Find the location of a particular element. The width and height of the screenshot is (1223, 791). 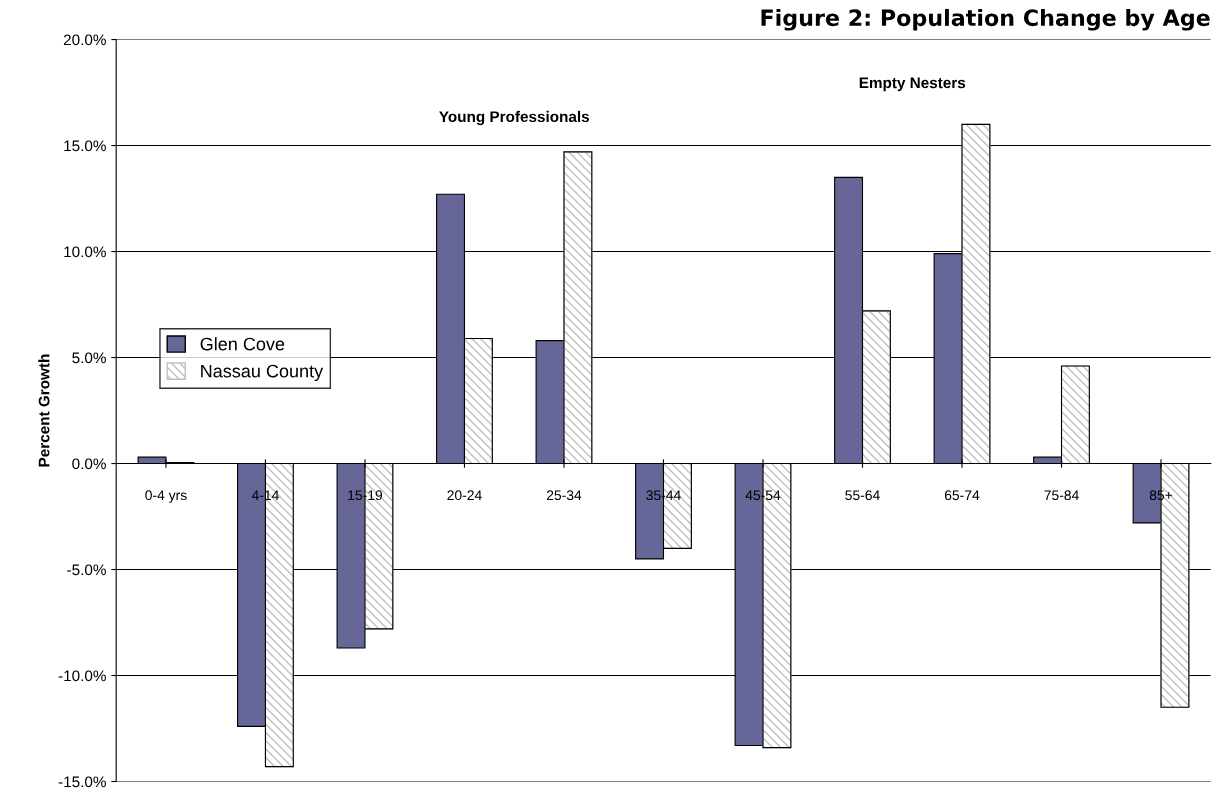

chart-title: Figure 2: Population Change by Age is located at coordinates (985, 19).